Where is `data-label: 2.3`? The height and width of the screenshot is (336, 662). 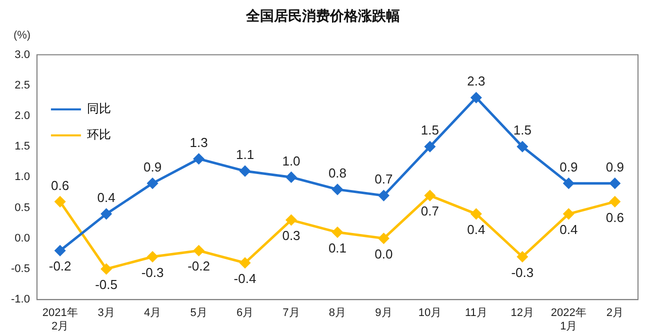 data-label: 2.3 is located at coordinates (476, 81).